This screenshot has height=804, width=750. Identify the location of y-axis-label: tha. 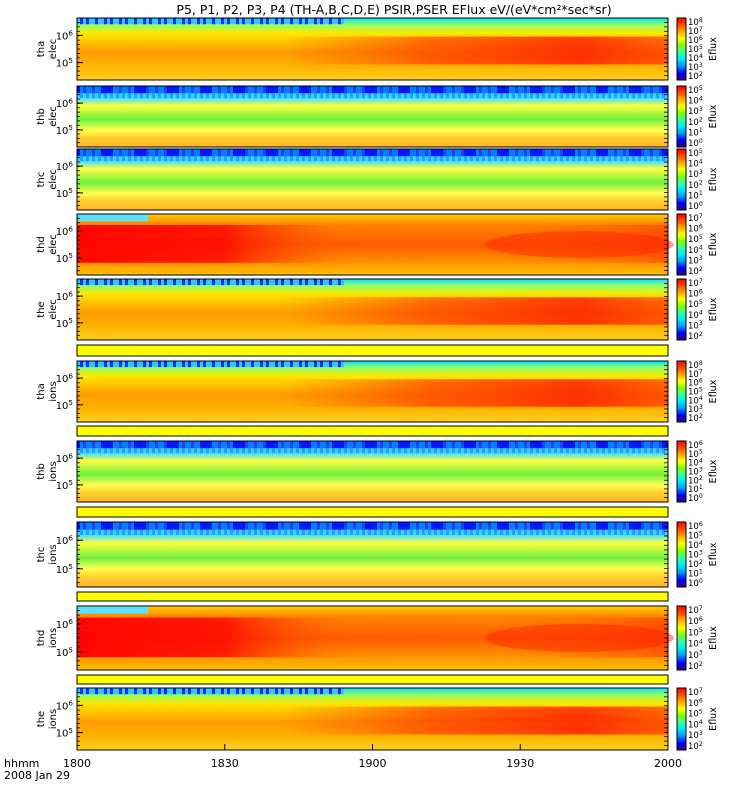
(41, 391).